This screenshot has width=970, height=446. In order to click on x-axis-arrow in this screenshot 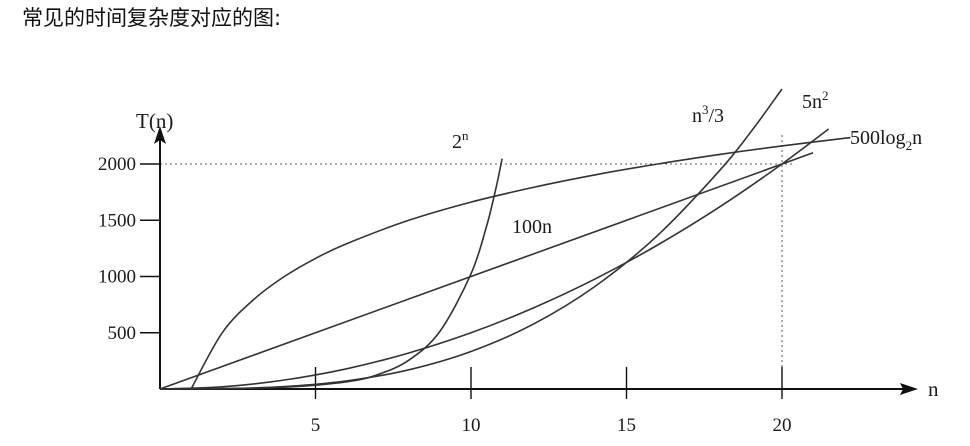, I will do `click(909, 389)`.